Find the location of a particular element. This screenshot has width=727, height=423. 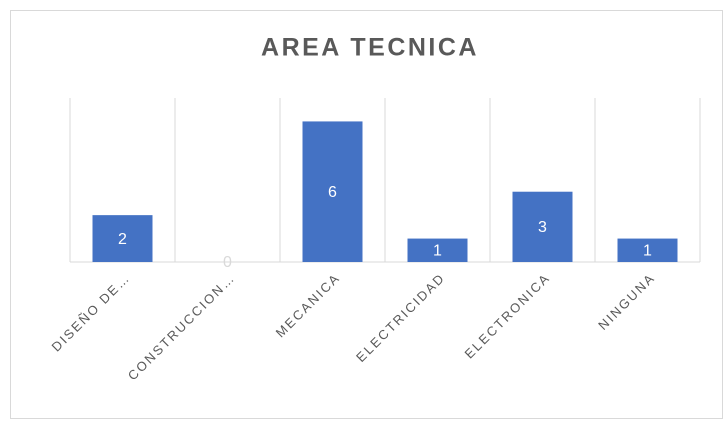

data-label: 2 is located at coordinates (122, 239).